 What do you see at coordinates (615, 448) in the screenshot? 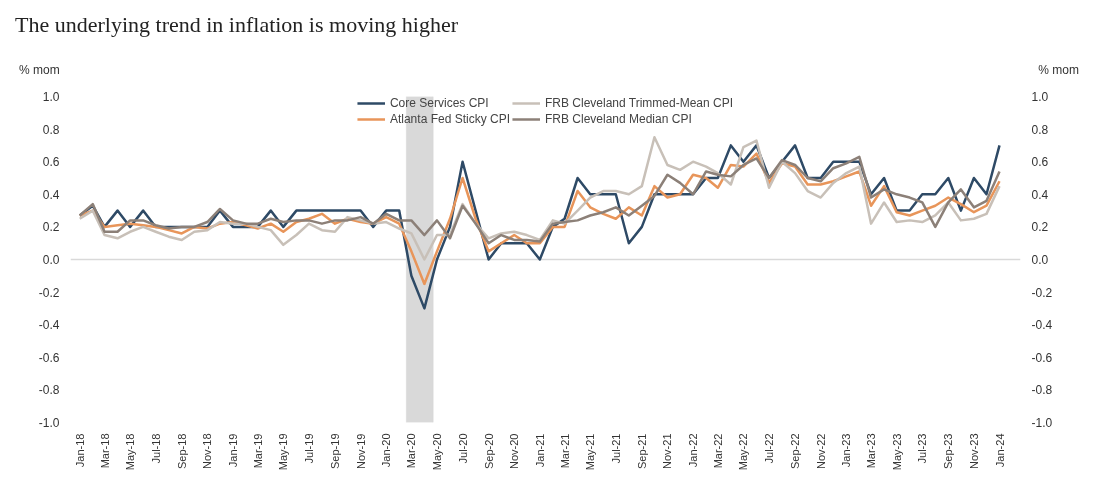
I see `x-tick-label: Jul-21` at bounding box center [615, 448].